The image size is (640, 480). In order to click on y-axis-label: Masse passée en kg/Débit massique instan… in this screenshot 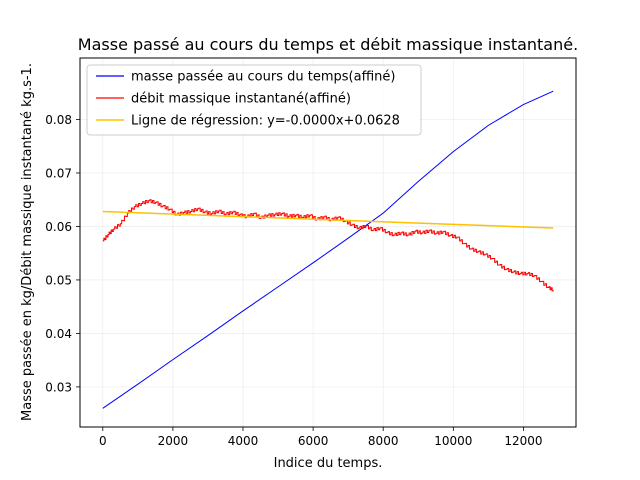, I will do `click(27, 242)`.